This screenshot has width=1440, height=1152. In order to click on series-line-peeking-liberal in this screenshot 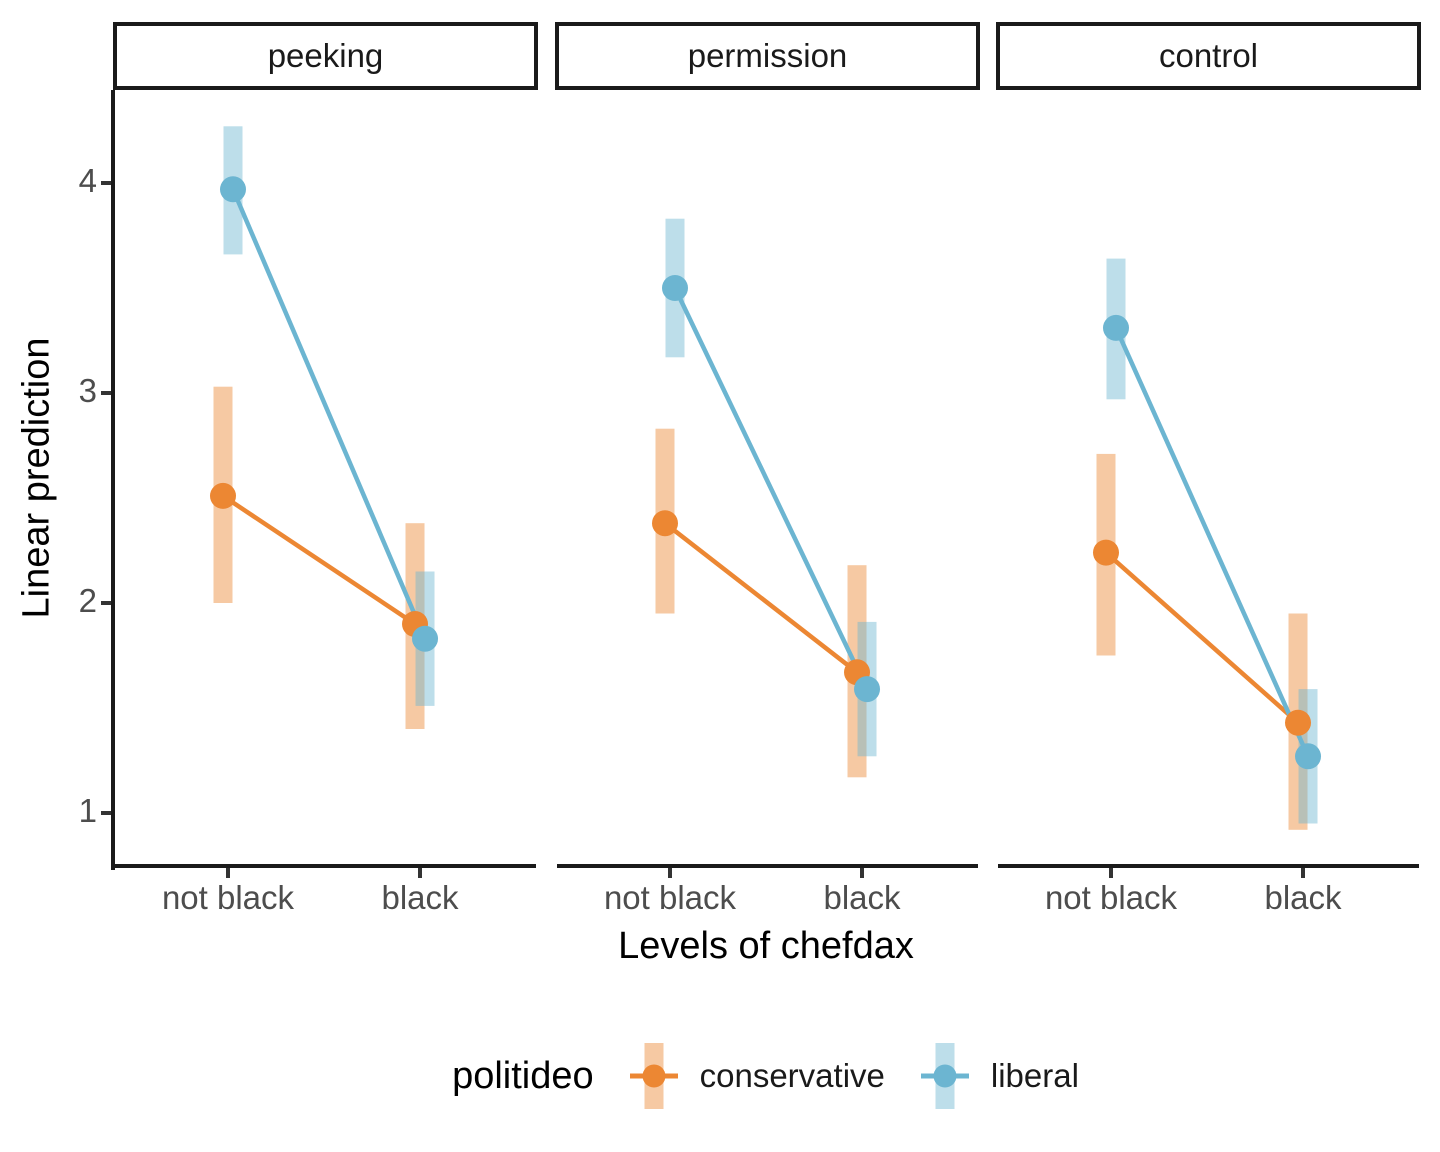, I will do `click(329, 414)`.